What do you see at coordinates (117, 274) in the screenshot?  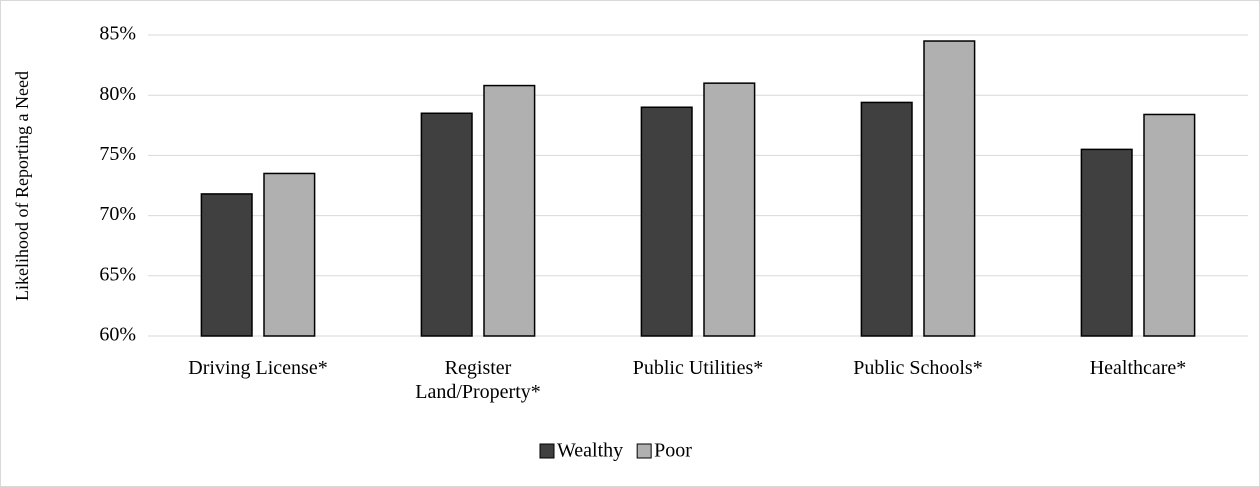 I see `y-tick-label: 65%` at bounding box center [117, 274].